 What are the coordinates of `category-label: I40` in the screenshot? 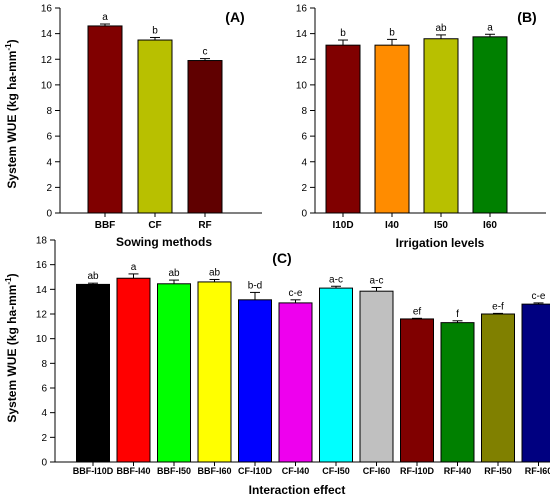 It's located at (392, 225).